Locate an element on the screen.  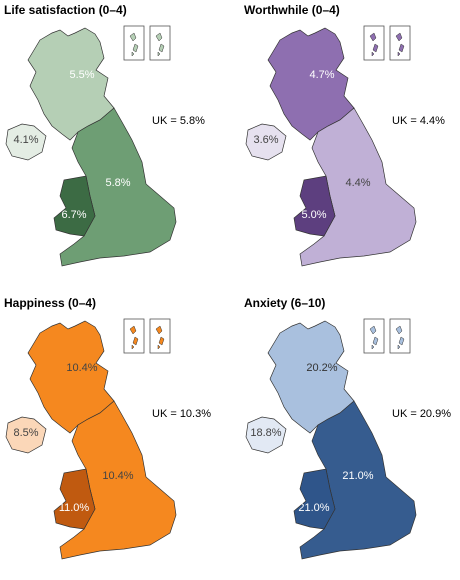
panel-title: Life satisfaction (0–4) is located at coordinates (65, 10).